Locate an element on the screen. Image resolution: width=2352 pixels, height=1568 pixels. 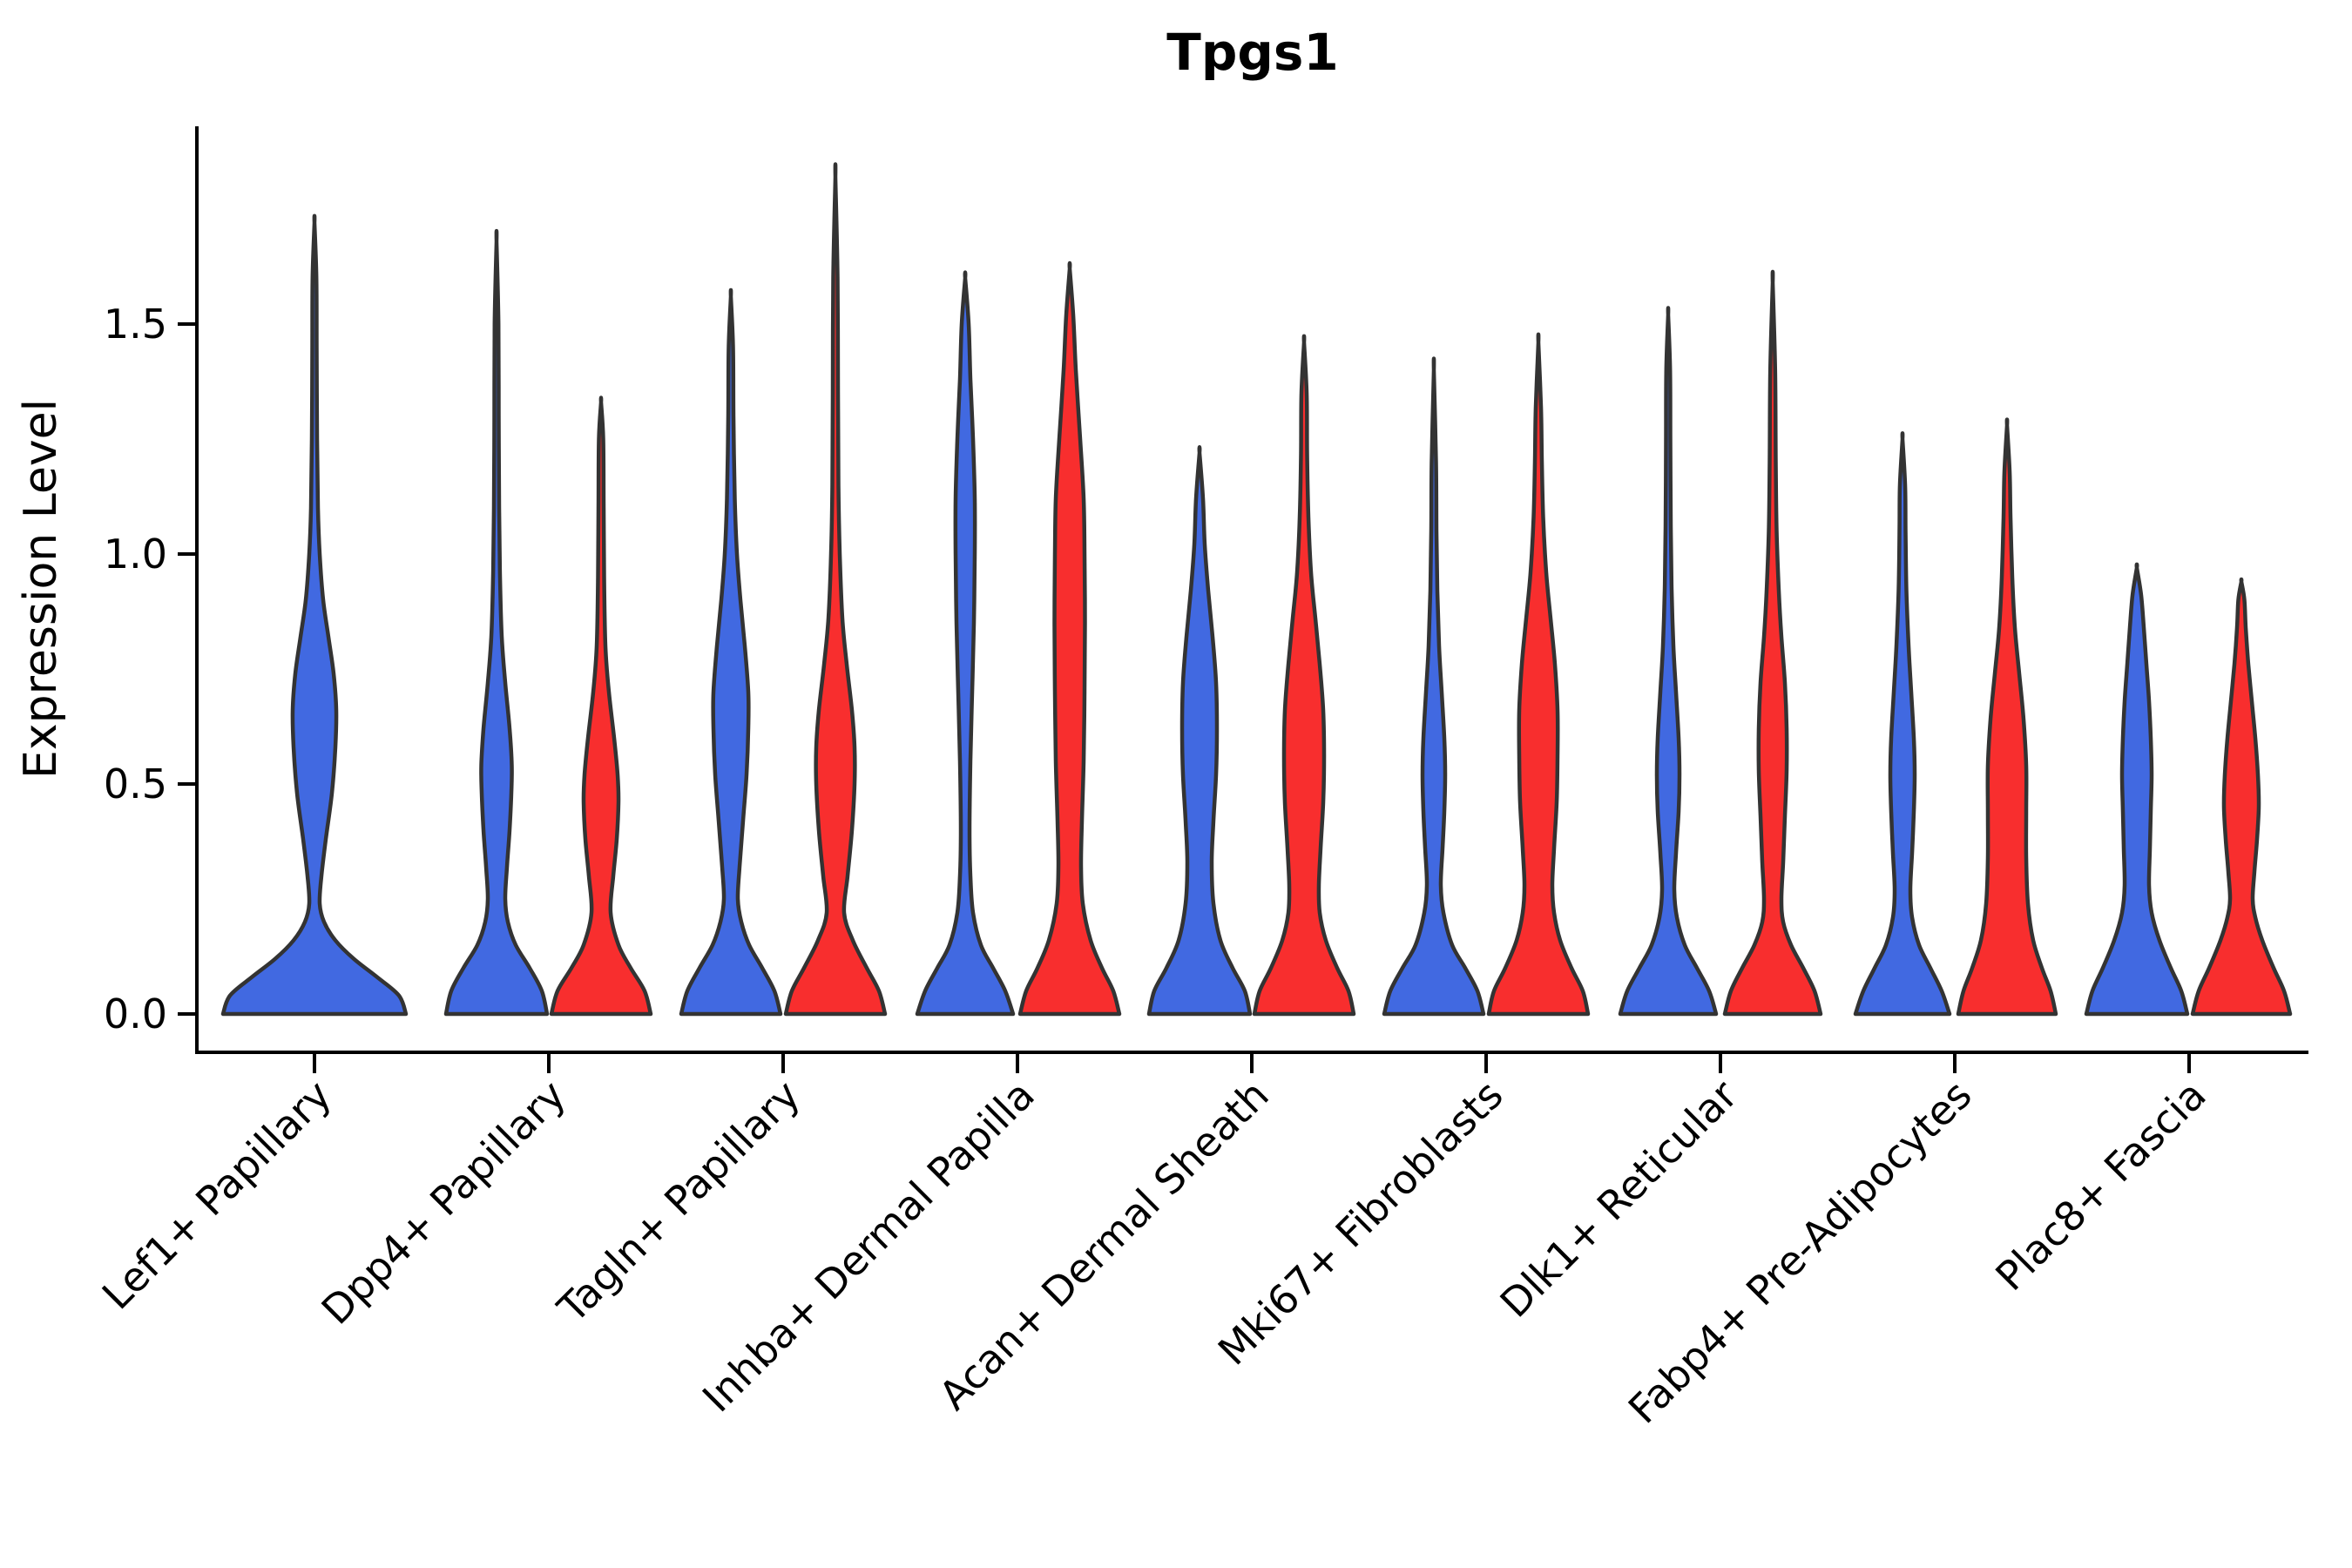
violin-tagln-papillary-group-red is located at coordinates (835, 589).